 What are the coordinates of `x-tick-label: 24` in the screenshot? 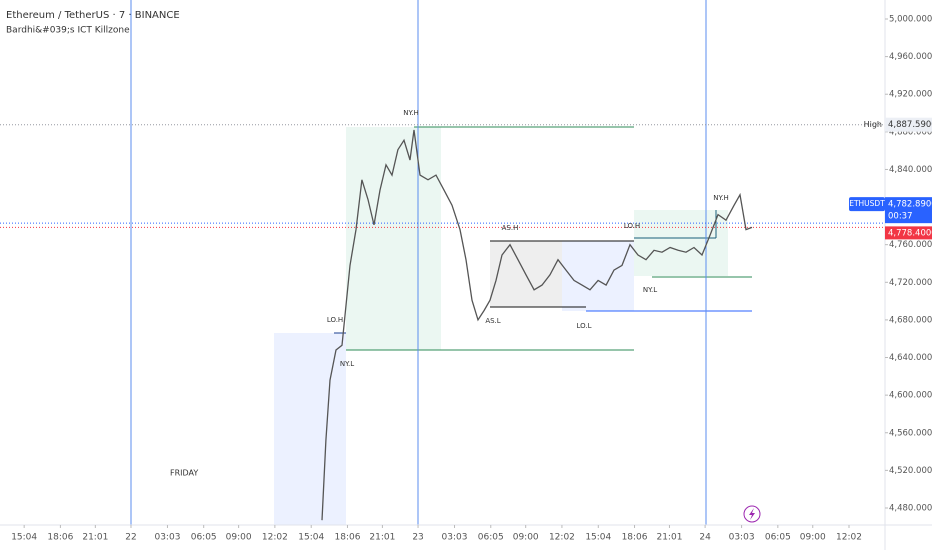 It's located at (705, 538).